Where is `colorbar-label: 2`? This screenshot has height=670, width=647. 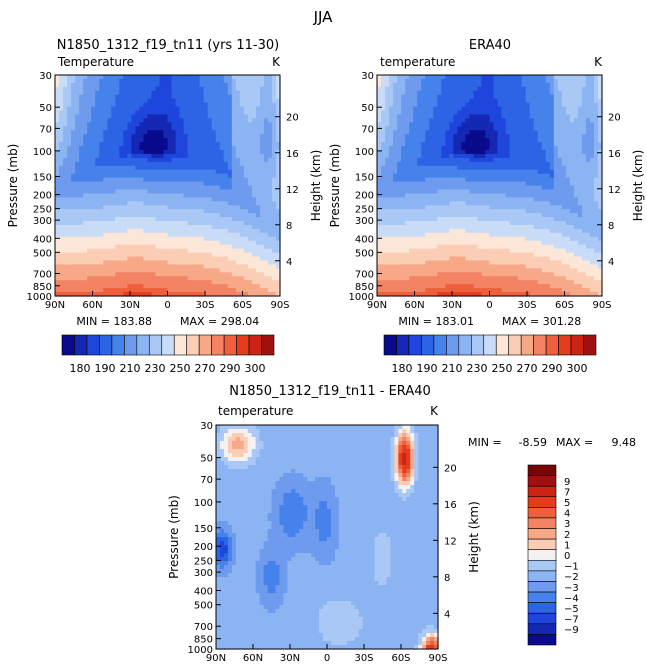
colorbar-label: 2 is located at coordinates (567, 535).